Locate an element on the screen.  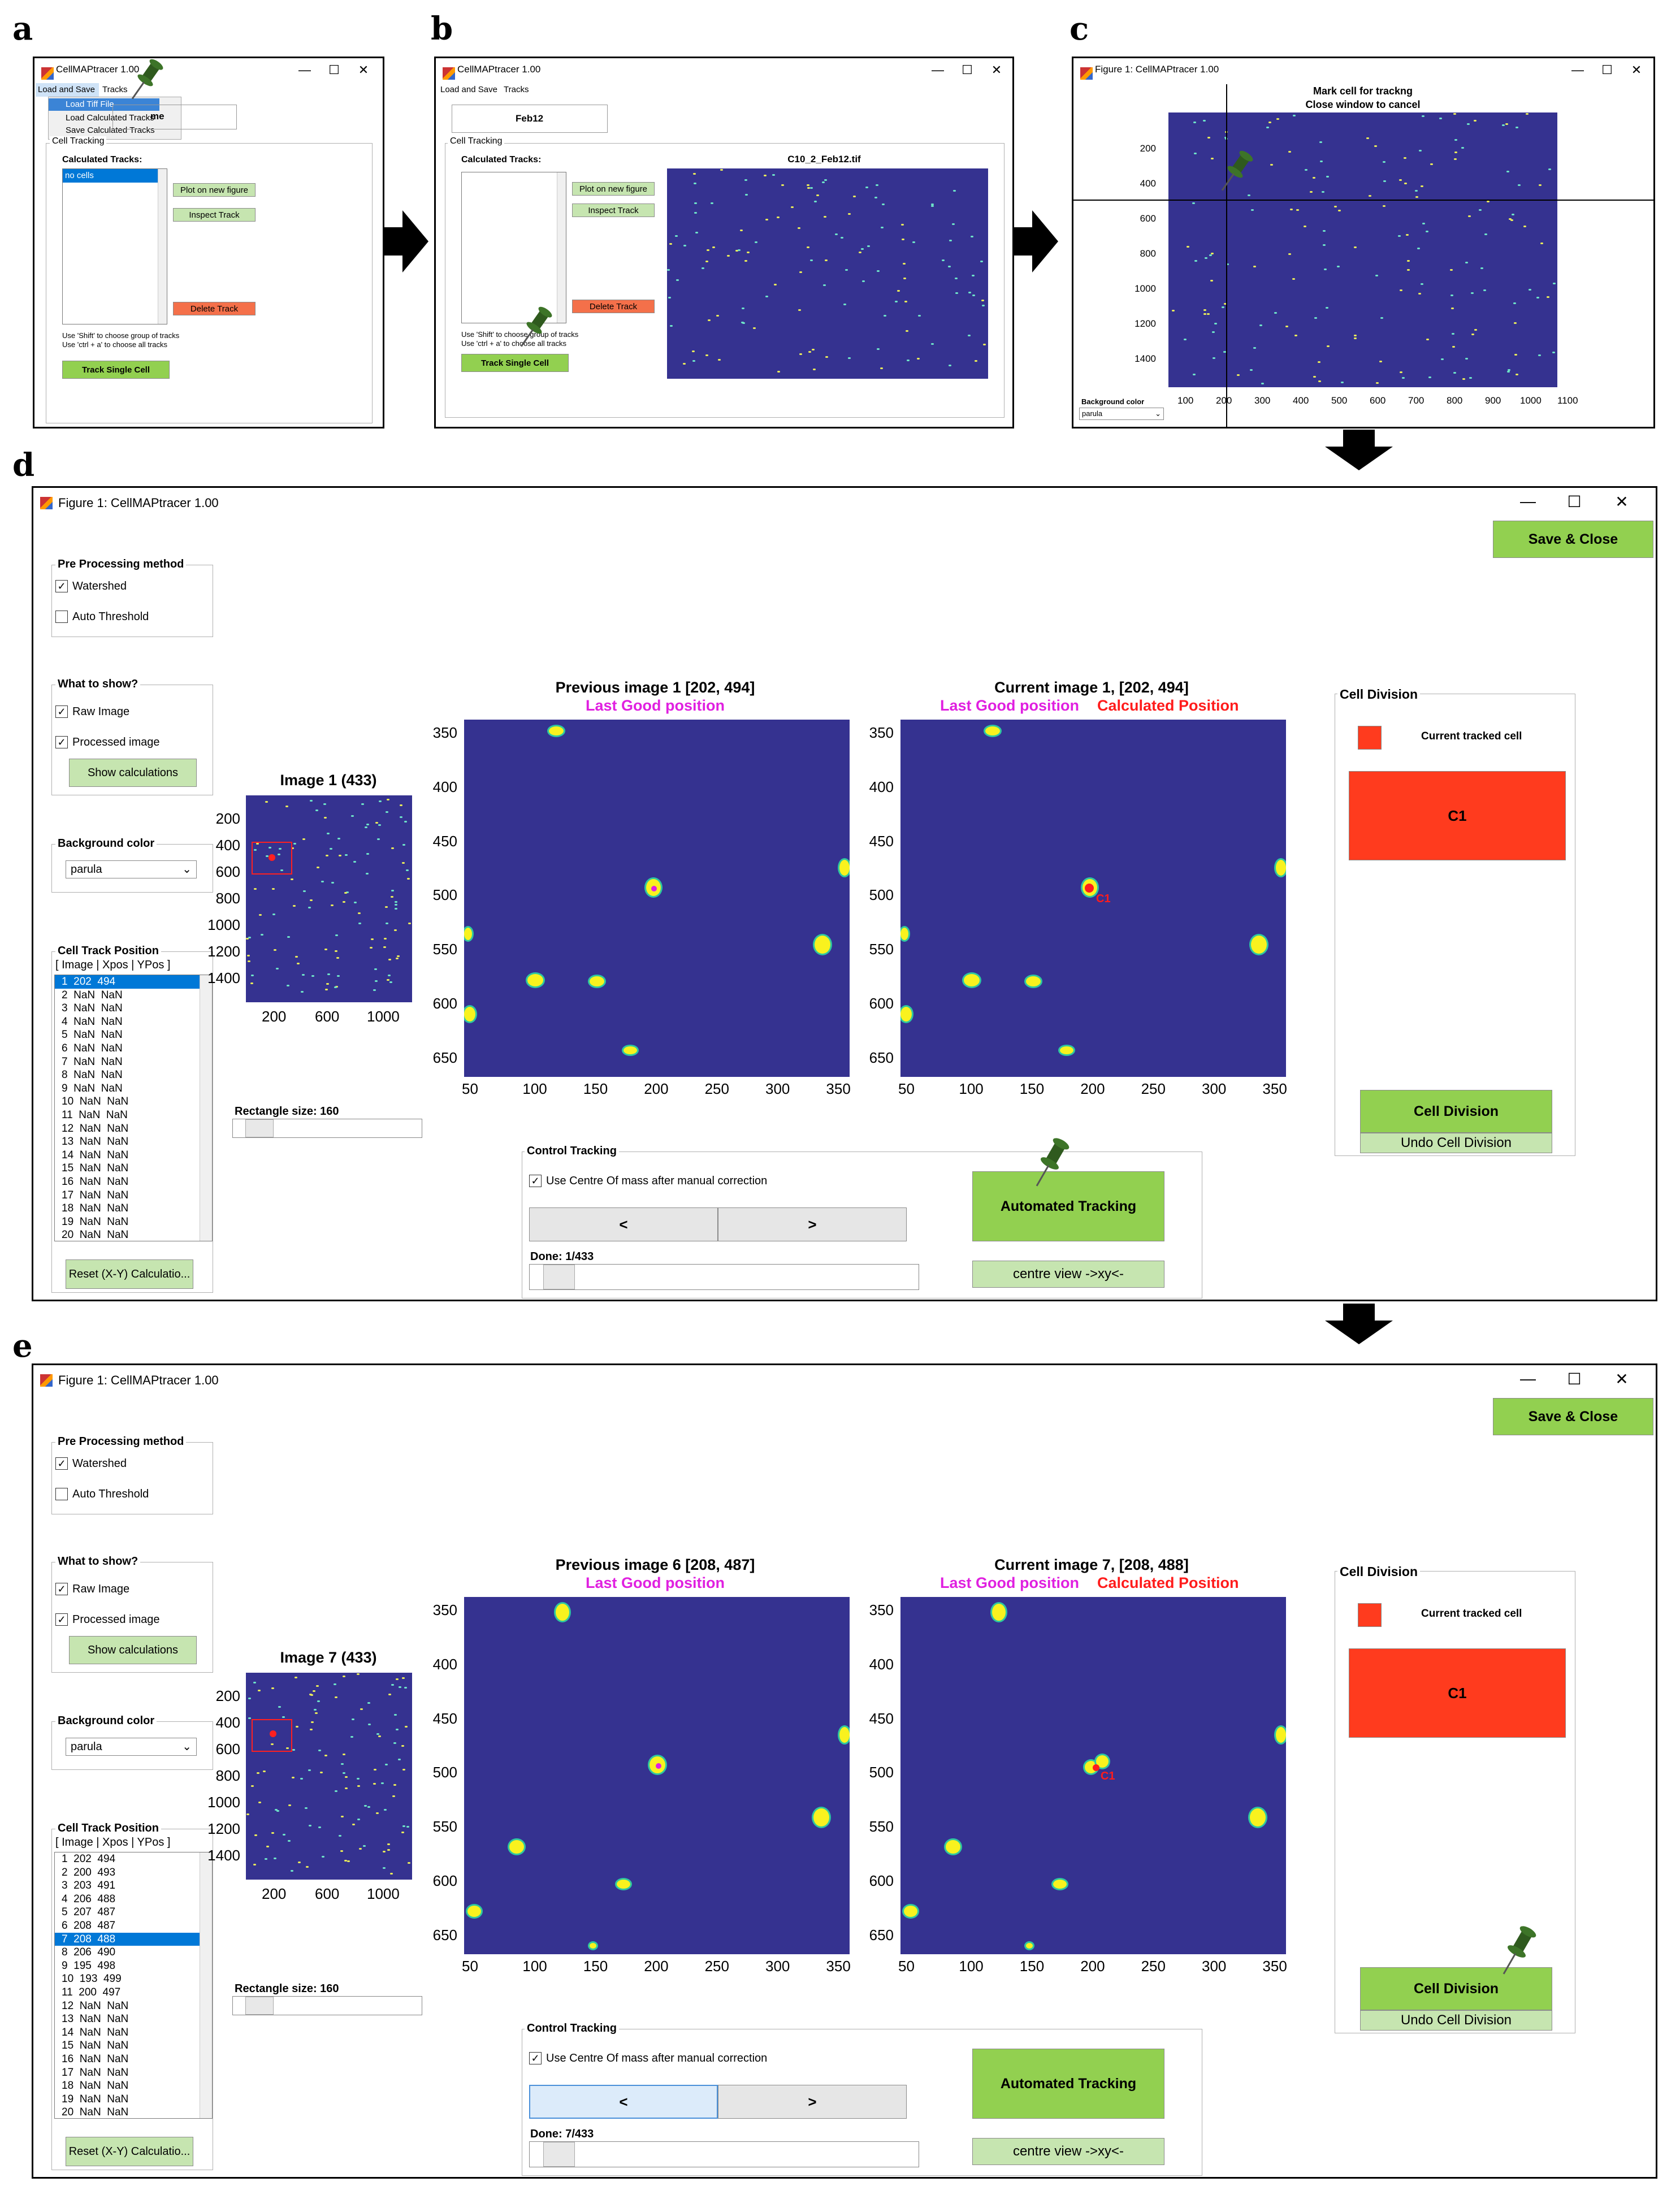
centre-mass-checkbox: ✓ is located at coordinates (535, 2058).